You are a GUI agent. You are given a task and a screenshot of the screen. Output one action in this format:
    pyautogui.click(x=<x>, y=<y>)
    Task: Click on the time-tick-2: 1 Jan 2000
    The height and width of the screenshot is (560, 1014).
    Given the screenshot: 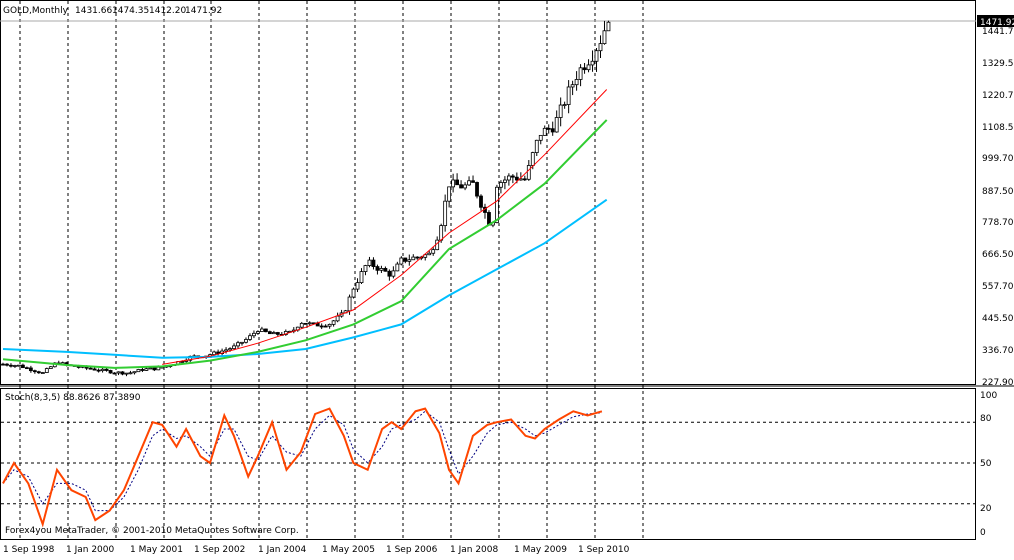 What is the action you would take?
    pyautogui.click(x=90, y=550)
    